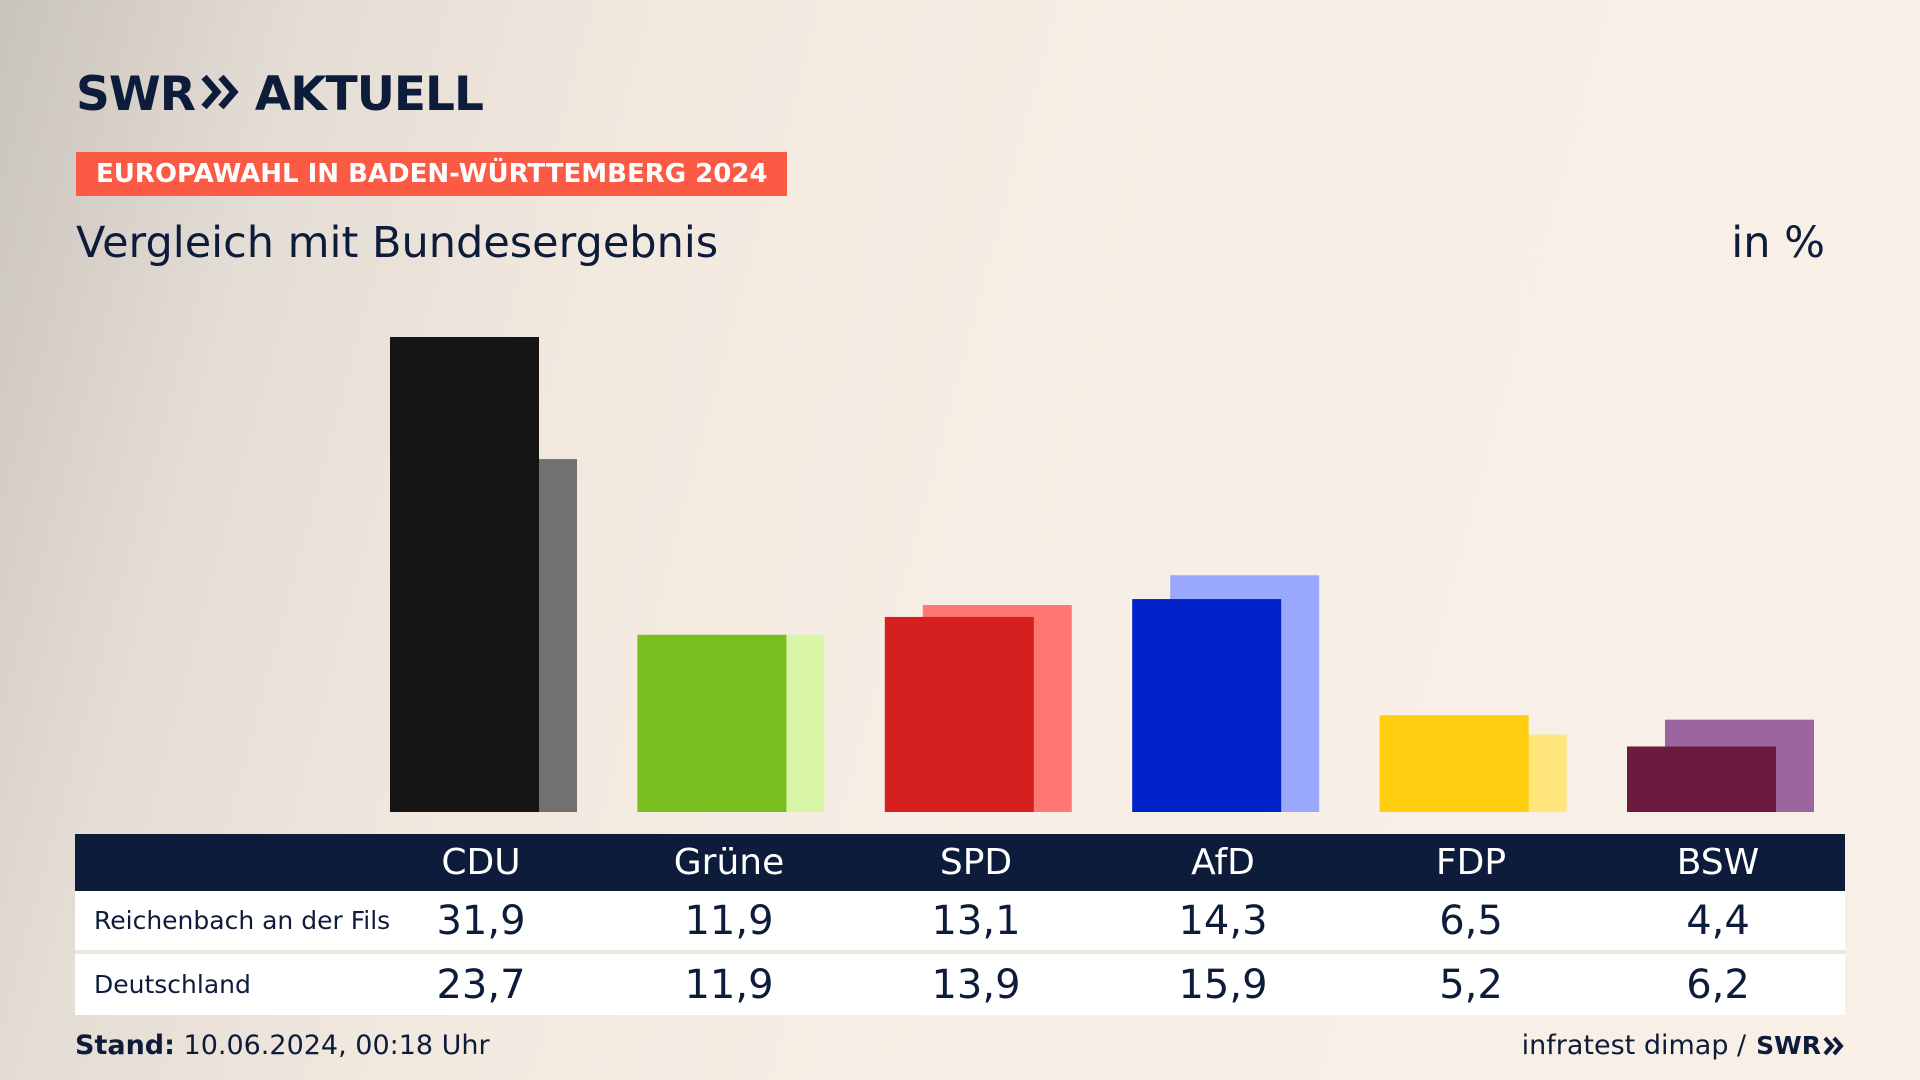 The width and height of the screenshot is (1920, 1080). I want to click on value-cell: 4,4, so click(1718, 920).